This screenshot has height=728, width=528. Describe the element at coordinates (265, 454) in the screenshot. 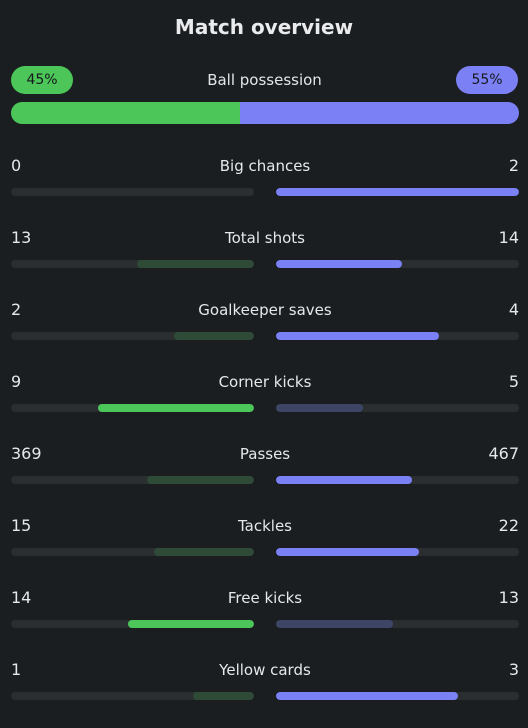

I see `stat-label: Passes` at that location.